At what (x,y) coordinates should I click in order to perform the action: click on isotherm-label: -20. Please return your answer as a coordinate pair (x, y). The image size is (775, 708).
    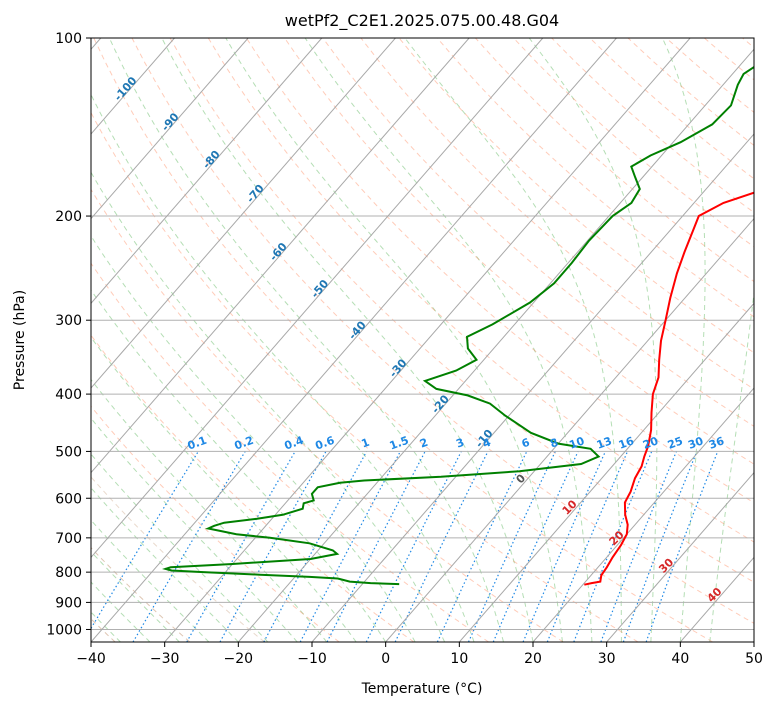
    Looking at the image, I should click on (440, 404).